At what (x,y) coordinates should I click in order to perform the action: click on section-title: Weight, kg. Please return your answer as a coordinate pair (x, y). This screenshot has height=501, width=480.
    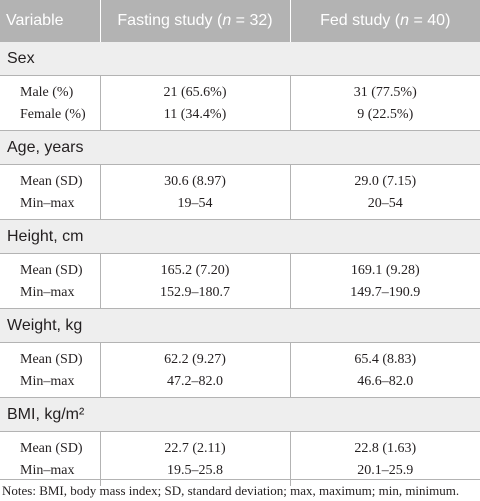
    Looking at the image, I should click on (240, 325).